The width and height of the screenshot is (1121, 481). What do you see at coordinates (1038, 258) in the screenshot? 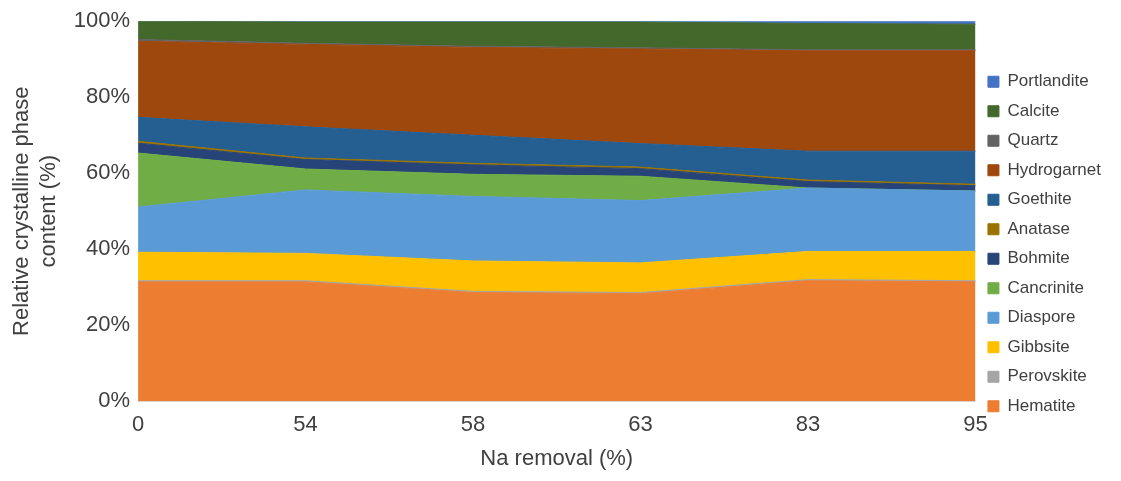
I see `legend-label: Bohmite` at bounding box center [1038, 258].